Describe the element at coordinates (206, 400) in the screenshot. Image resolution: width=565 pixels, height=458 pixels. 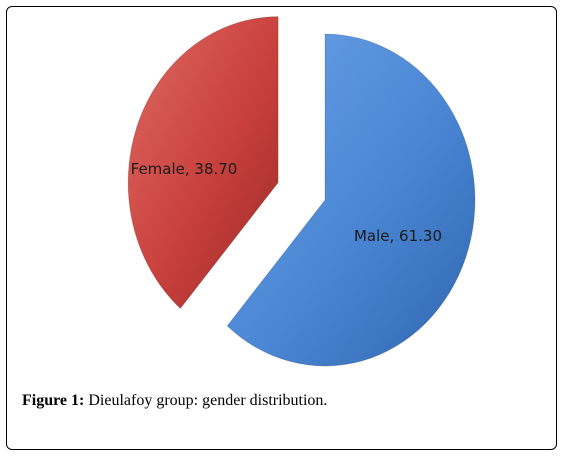
I see `caption-text: Dieulafoy group: gender distribution.` at that location.